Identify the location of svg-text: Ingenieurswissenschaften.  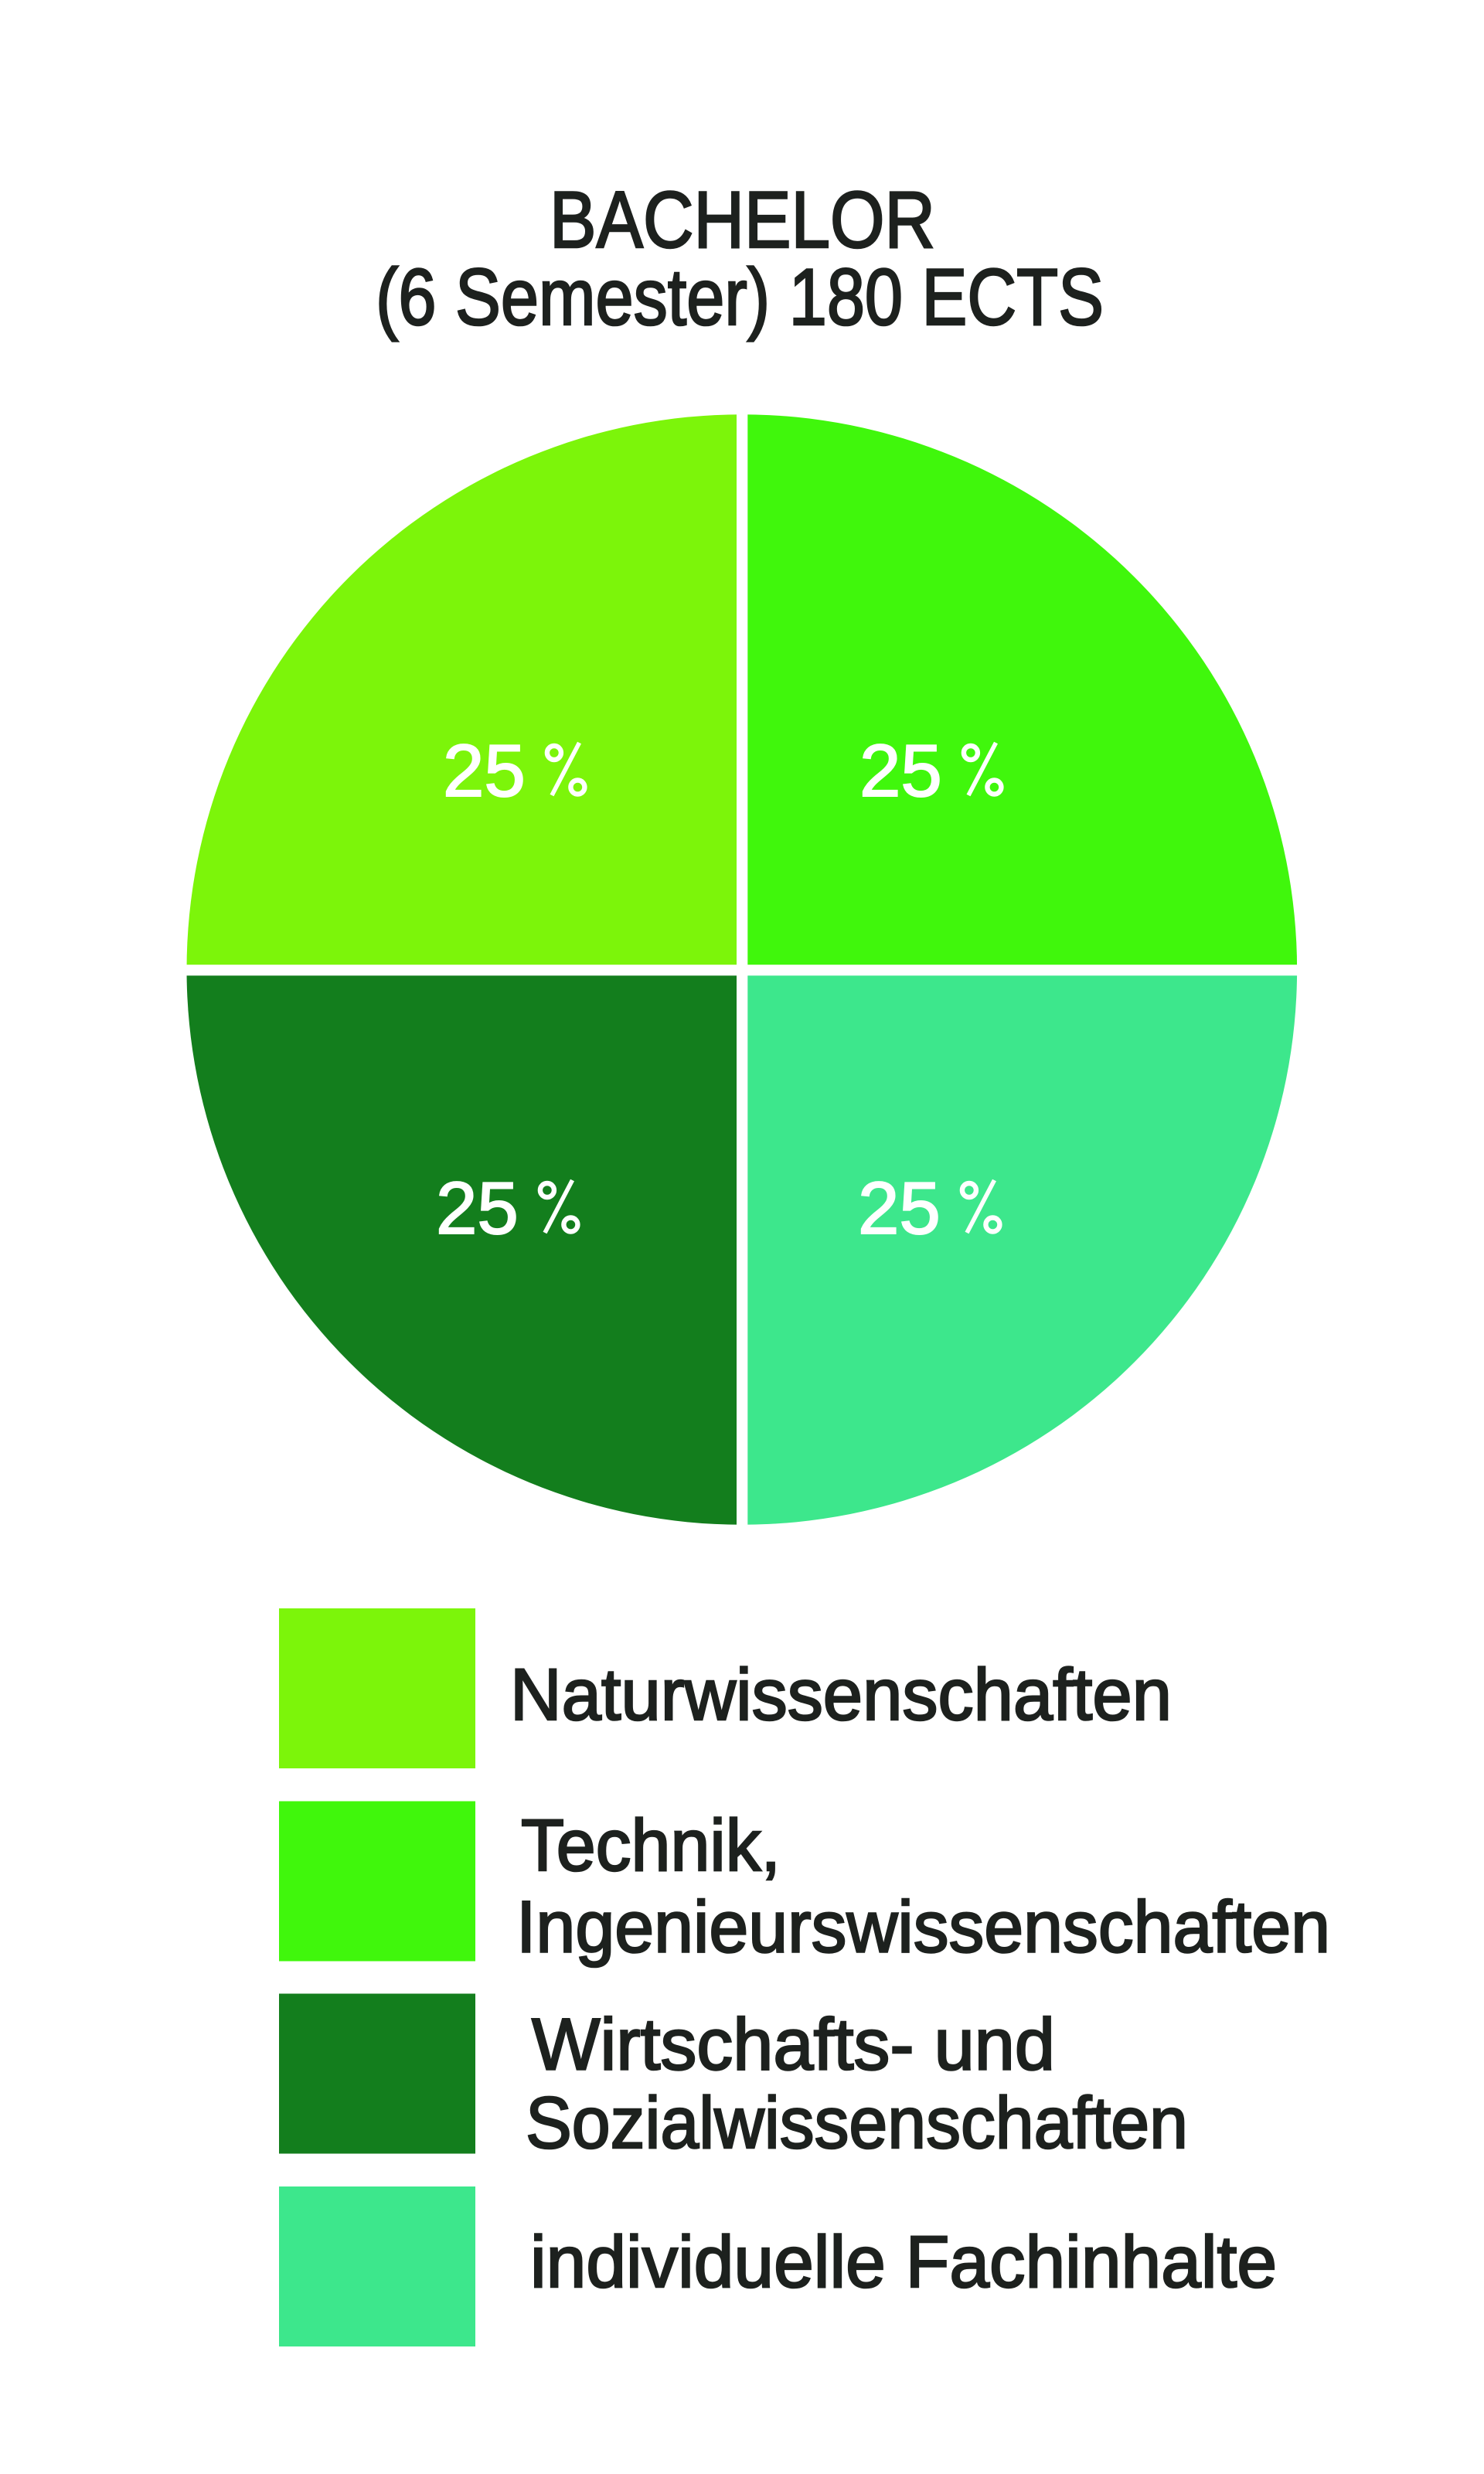
(923, 1928).